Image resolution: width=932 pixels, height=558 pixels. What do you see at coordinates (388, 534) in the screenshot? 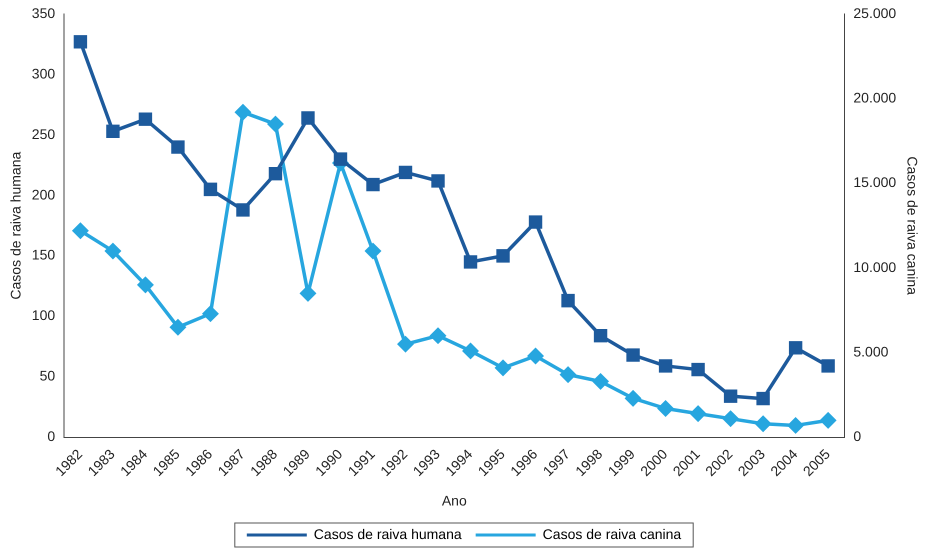
I see `legend-label: Casos de raiva humana` at bounding box center [388, 534].